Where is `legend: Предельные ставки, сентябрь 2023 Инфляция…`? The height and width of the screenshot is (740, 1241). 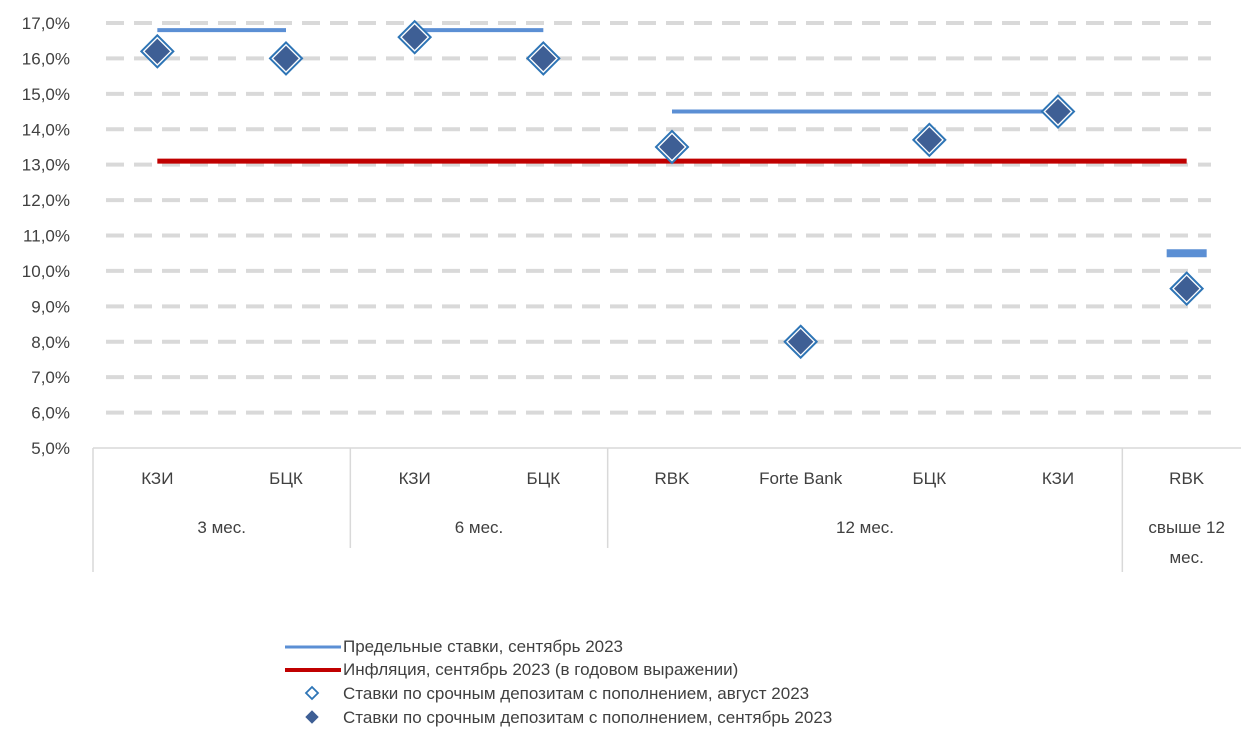 legend: Предельные ставки, сентябрь 2023 Инфляция… is located at coordinates (558, 682).